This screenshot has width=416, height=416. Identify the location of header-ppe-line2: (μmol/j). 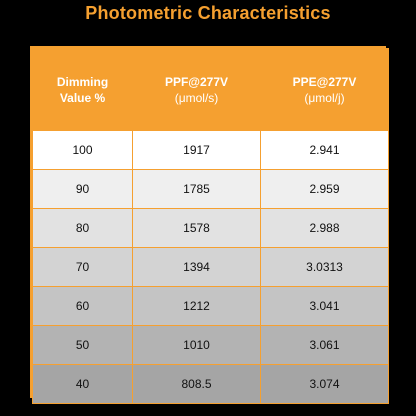
(324, 97).